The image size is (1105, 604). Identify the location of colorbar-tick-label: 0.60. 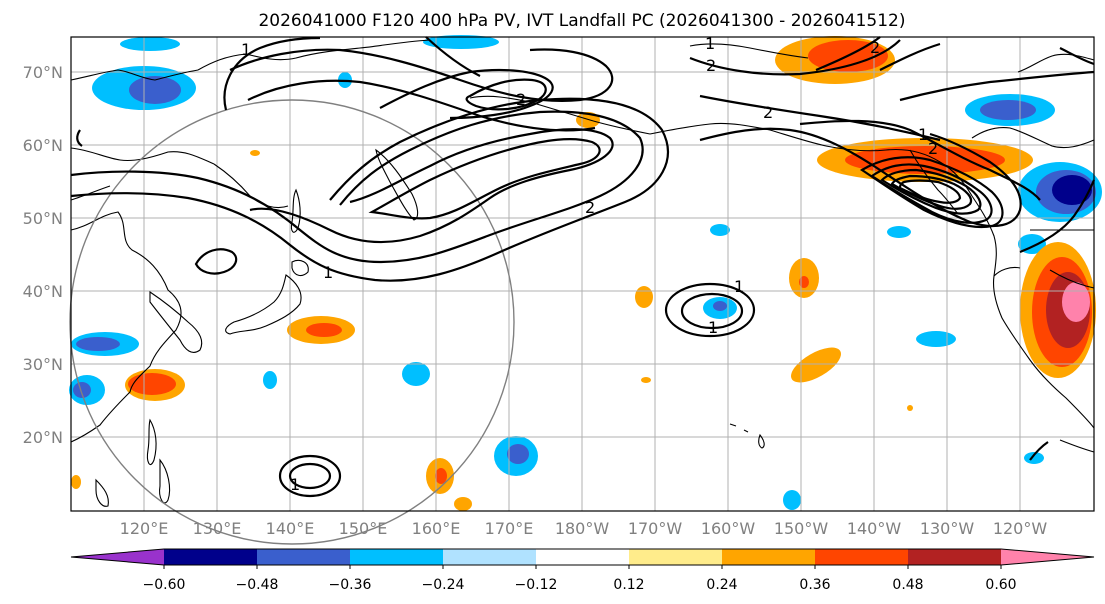
(1000, 585).